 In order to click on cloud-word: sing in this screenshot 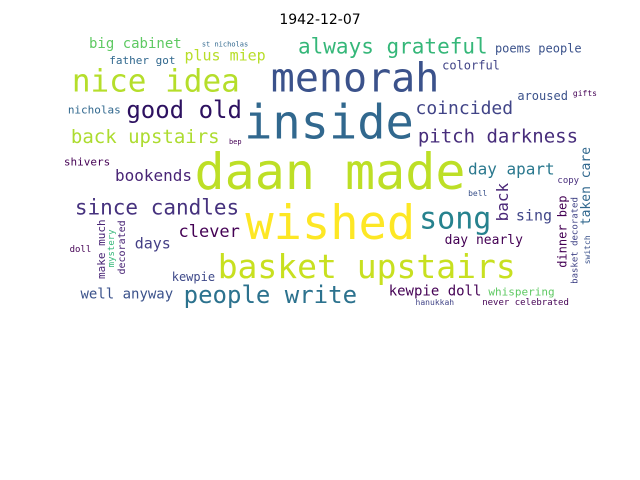, I will do `click(534, 216)`.